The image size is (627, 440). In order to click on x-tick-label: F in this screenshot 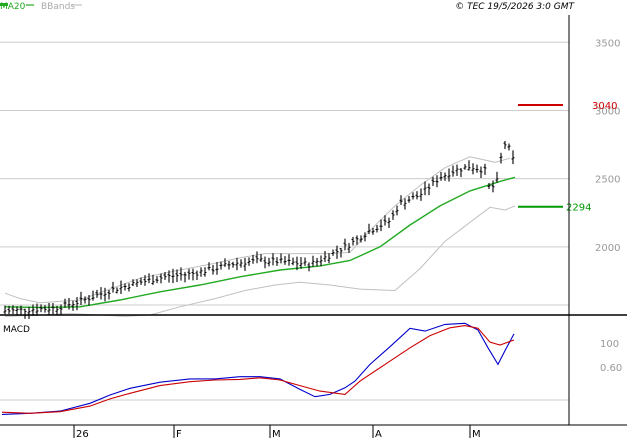, I will do `click(179, 434)`.